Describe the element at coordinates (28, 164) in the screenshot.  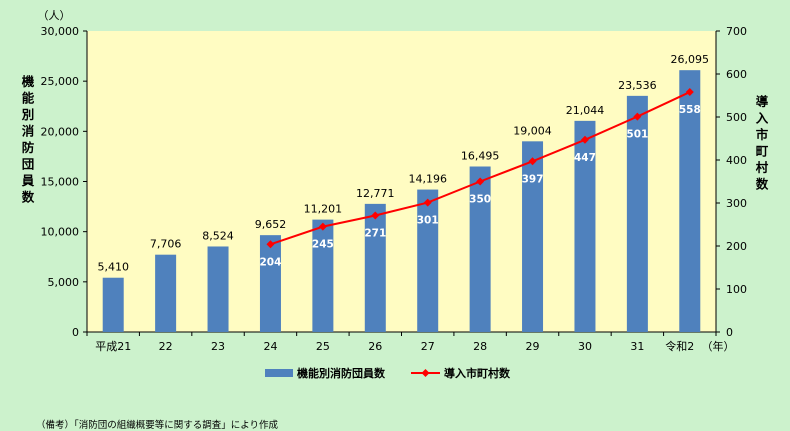
I see `axis-title-char: 団` at that location.